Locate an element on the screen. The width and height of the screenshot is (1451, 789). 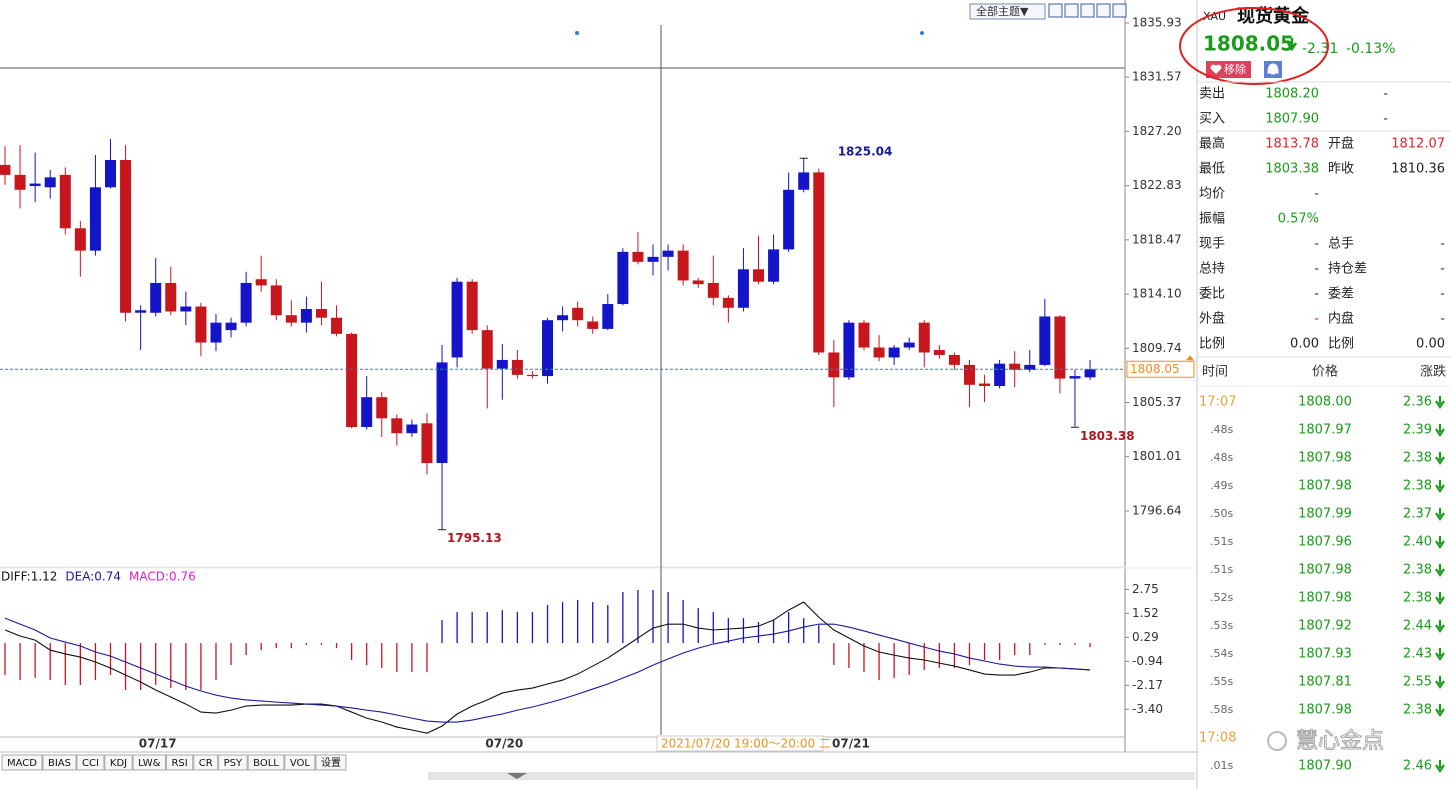
indicator-tab-label: CCI is located at coordinates (90, 763).